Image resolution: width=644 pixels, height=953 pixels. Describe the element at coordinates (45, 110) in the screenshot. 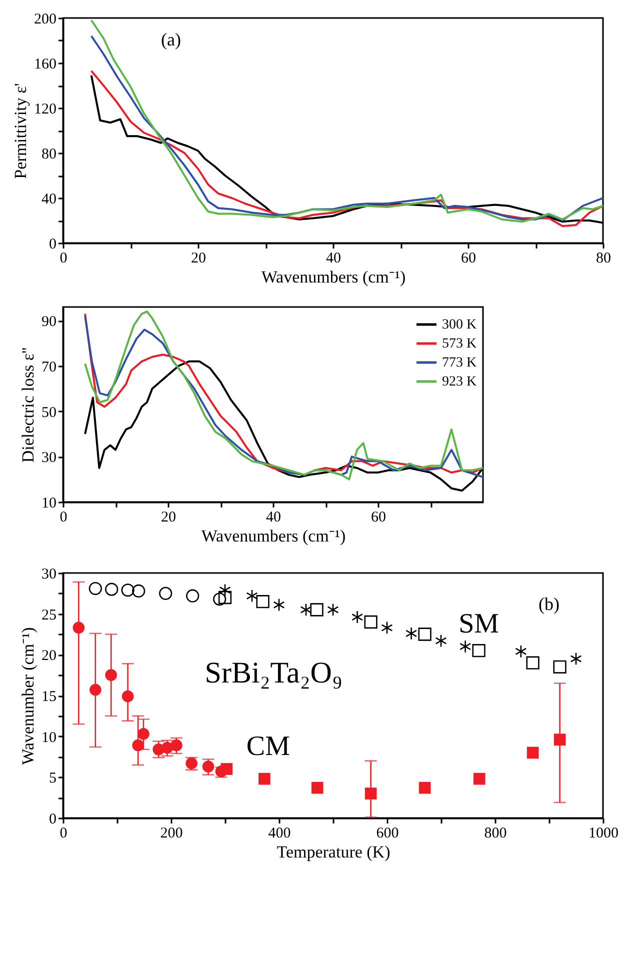

I see `y-tick-label: 120` at that location.